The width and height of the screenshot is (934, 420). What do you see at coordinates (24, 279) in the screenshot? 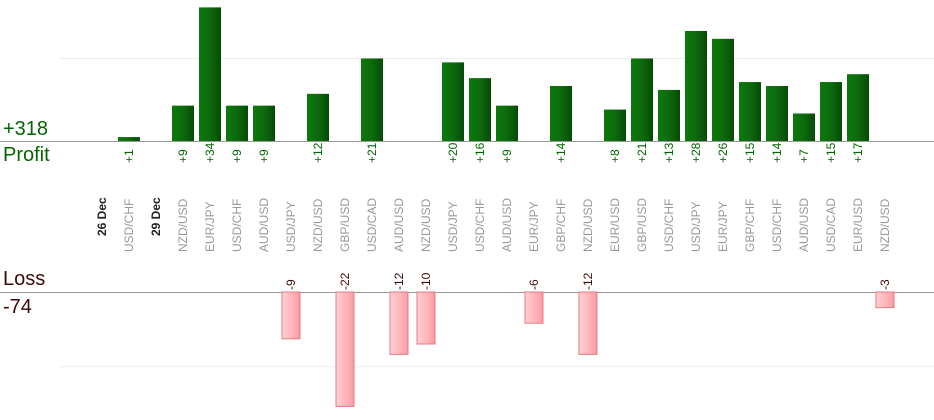
I see `loss-label: Loss` at bounding box center [24, 279].